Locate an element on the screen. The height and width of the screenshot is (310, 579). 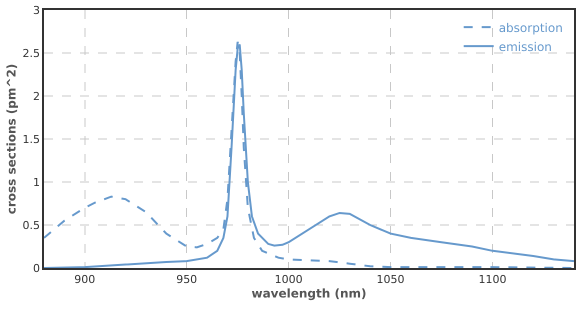
x-tick-label: 900 is located at coordinates (85, 279).